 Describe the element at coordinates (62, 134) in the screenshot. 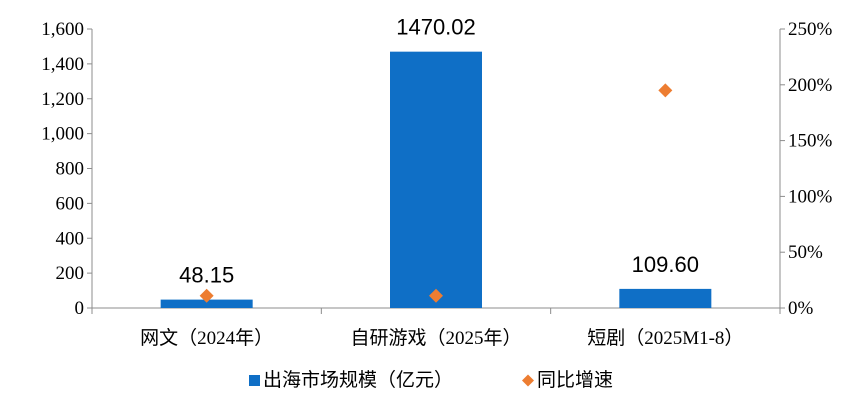

I see `y-left-tick-label: 1,000` at that location.